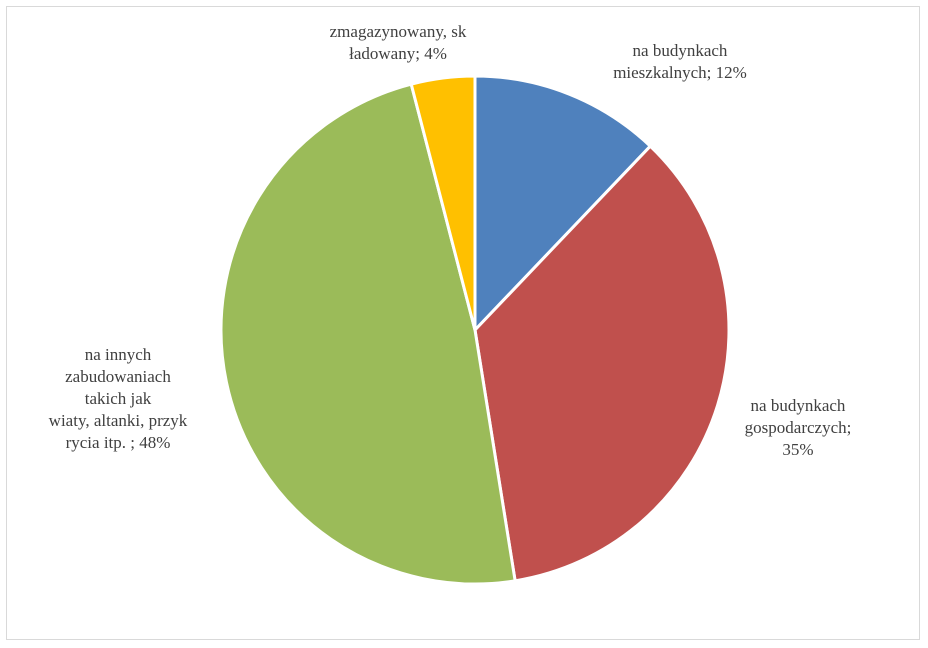 This screenshot has width=928, height=648. What do you see at coordinates (680, 61) in the screenshot?
I see `data-label-mieszkalne: na budynkach mieszkalnych; 12%` at bounding box center [680, 61].